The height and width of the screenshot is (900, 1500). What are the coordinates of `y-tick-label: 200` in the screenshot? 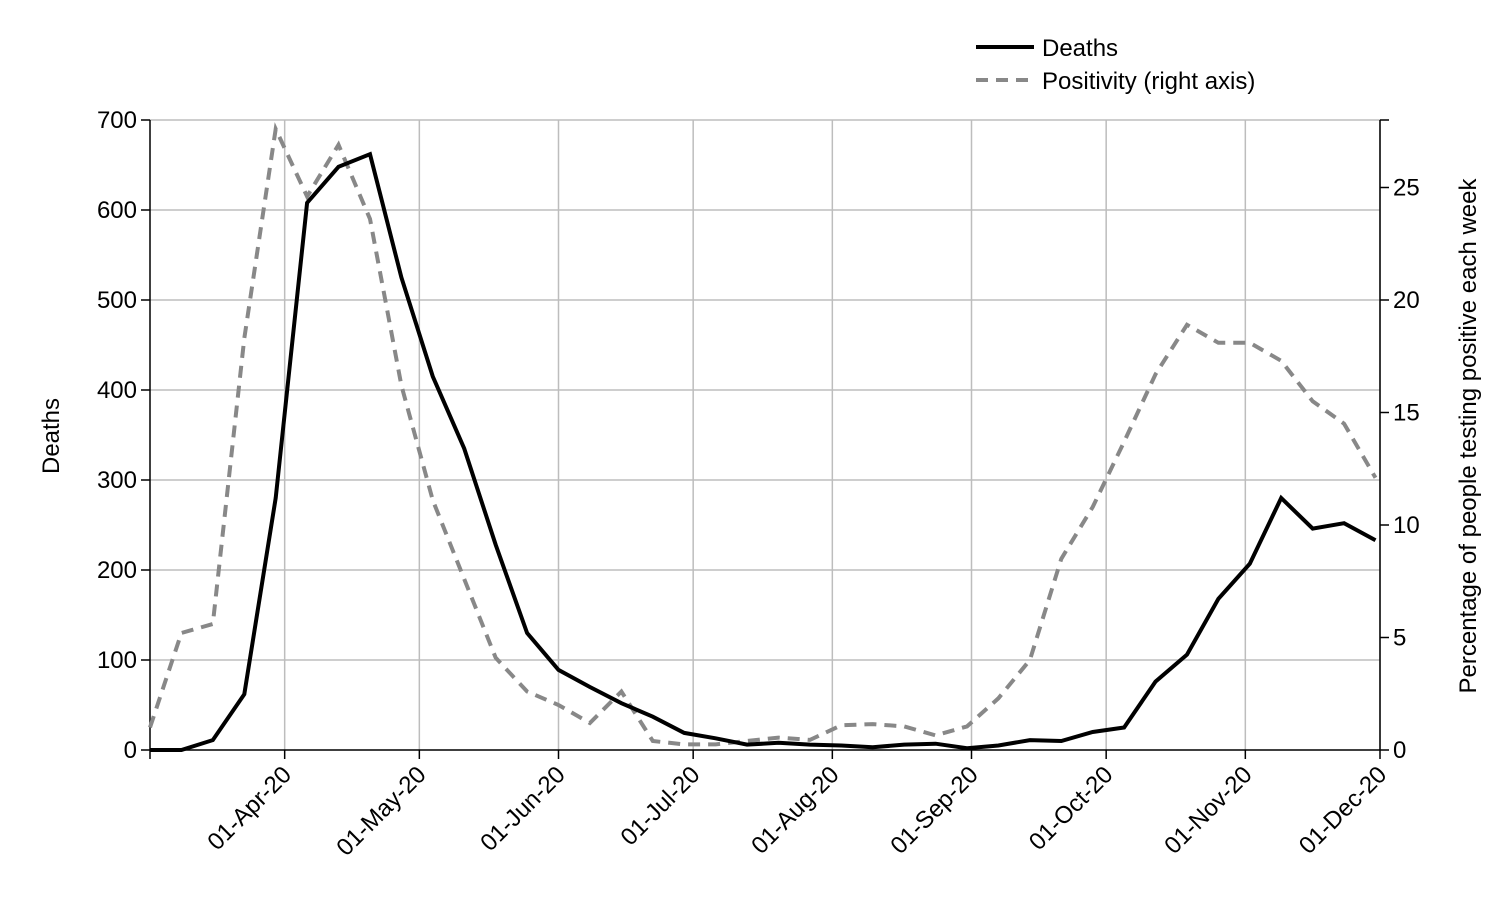 It's located at (117, 570).